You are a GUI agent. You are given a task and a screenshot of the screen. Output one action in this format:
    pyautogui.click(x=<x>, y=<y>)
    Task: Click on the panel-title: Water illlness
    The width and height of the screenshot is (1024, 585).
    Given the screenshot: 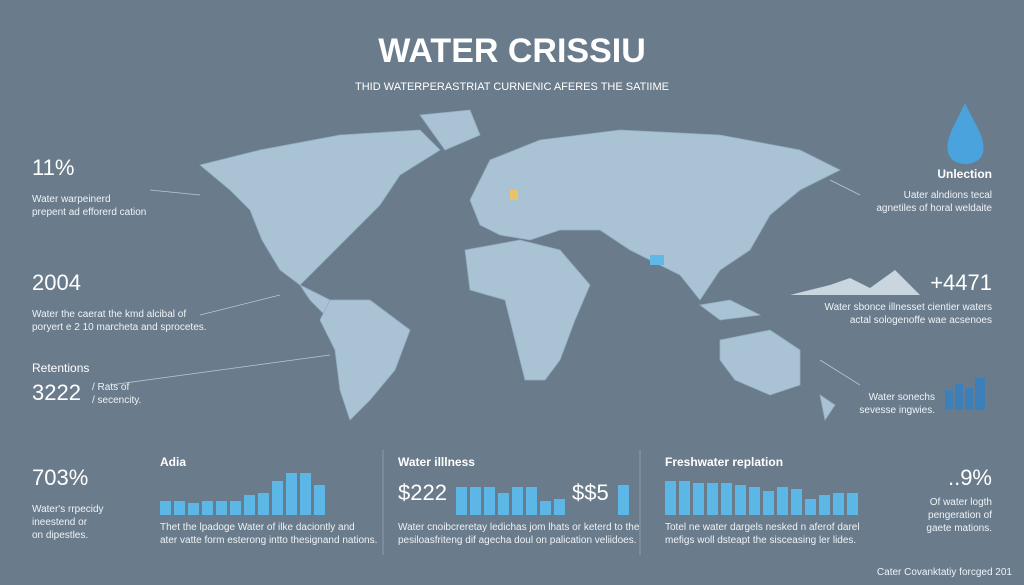 What is the action you would take?
    pyautogui.click(x=436, y=462)
    